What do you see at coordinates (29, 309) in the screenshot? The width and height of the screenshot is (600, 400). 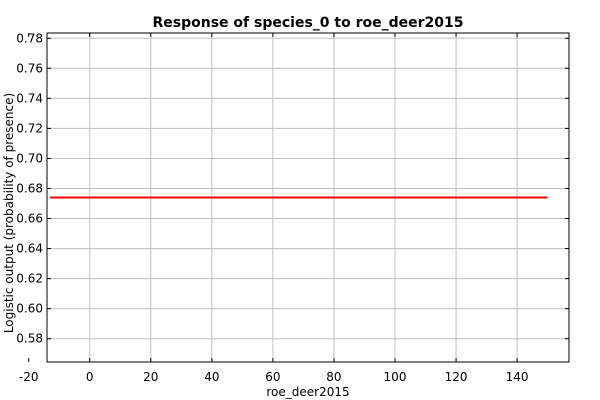 I see `y-tick-label: 0.60` at bounding box center [29, 309].